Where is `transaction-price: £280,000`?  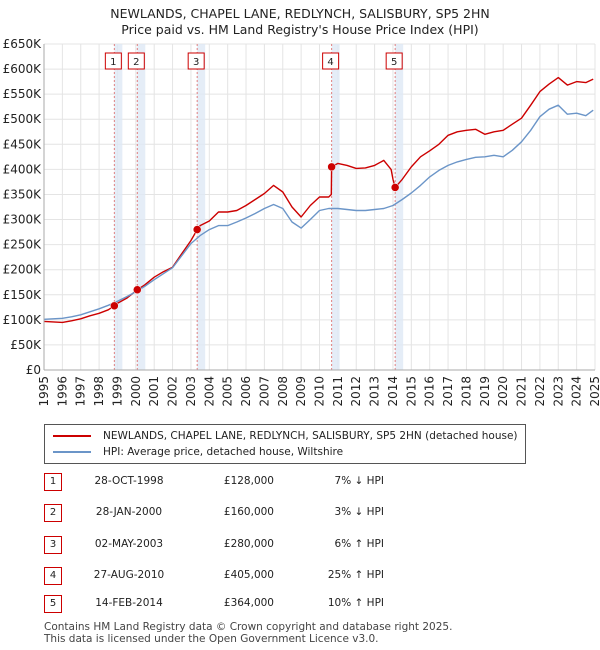
transaction-price: £280,000 is located at coordinates (248, 544).